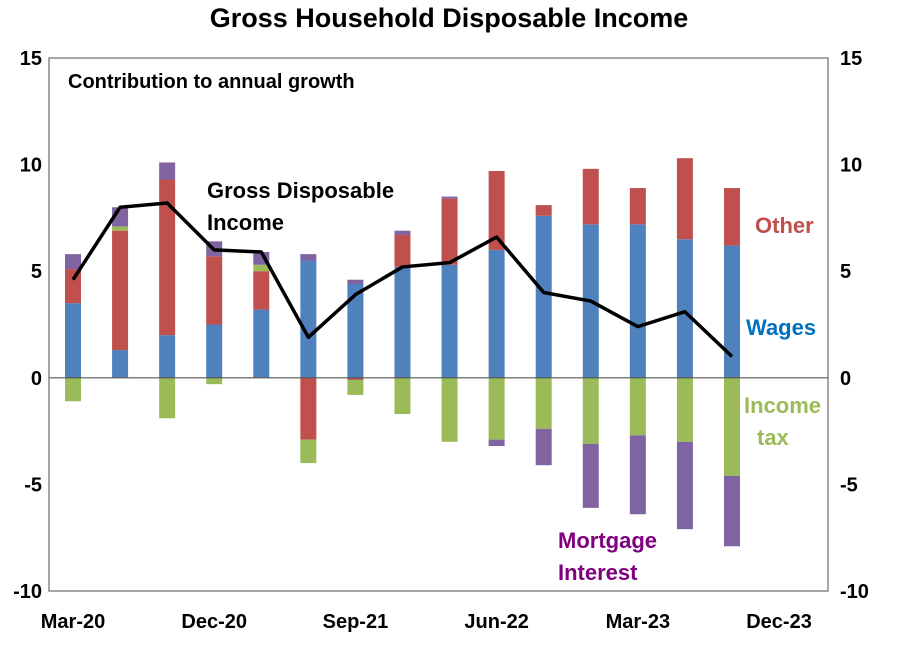 The height and width of the screenshot is (647, 899). What do you see at coordinates (36, 379) in the screenshot?
I see `y-tick-label-left: 0` at bounding box center [36, 379].